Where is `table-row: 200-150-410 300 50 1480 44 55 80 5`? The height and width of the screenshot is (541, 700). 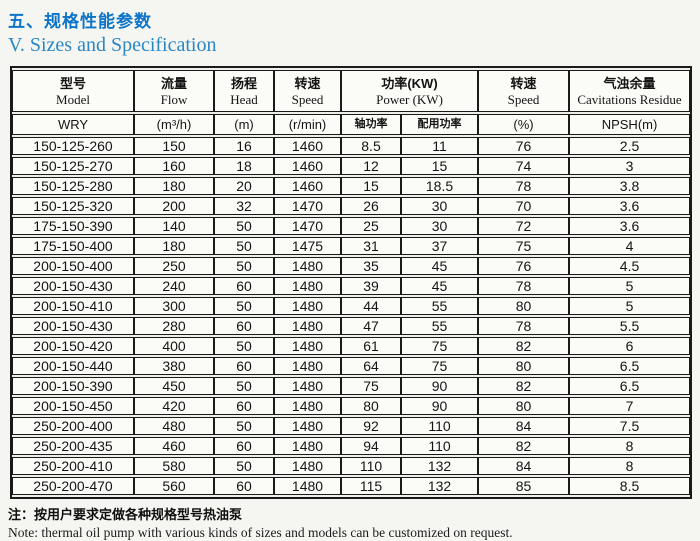 table-row: 200-150-410 300 50 1480 44 55 80 5 is located at coordinates (351, 306).